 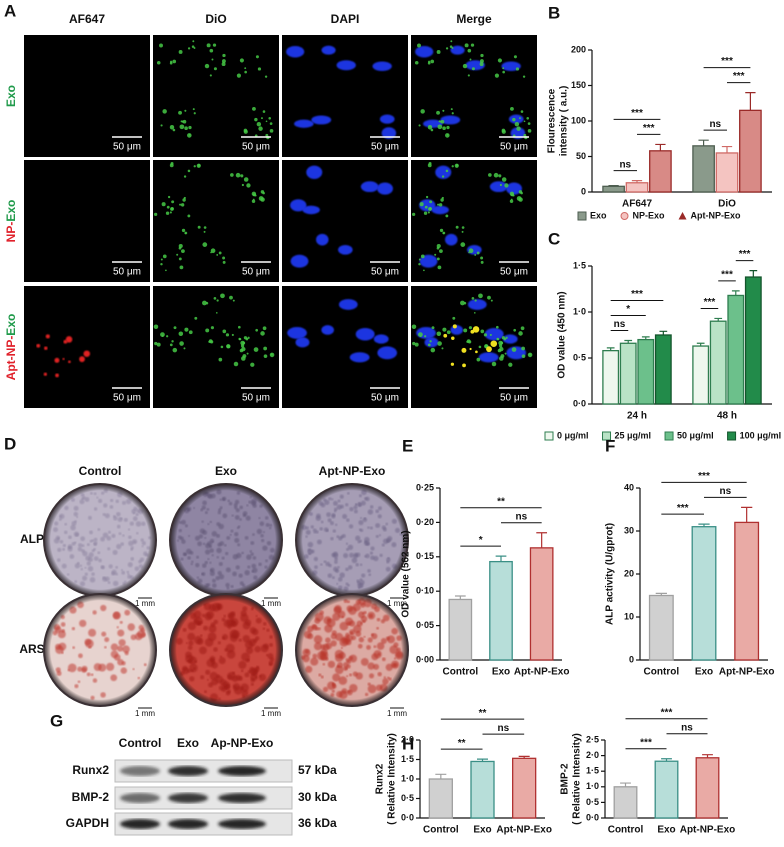 What do you see at coordinates (483, 713) in the screenshot?
I see `significance-label: **` at bounding box center [483, 713].